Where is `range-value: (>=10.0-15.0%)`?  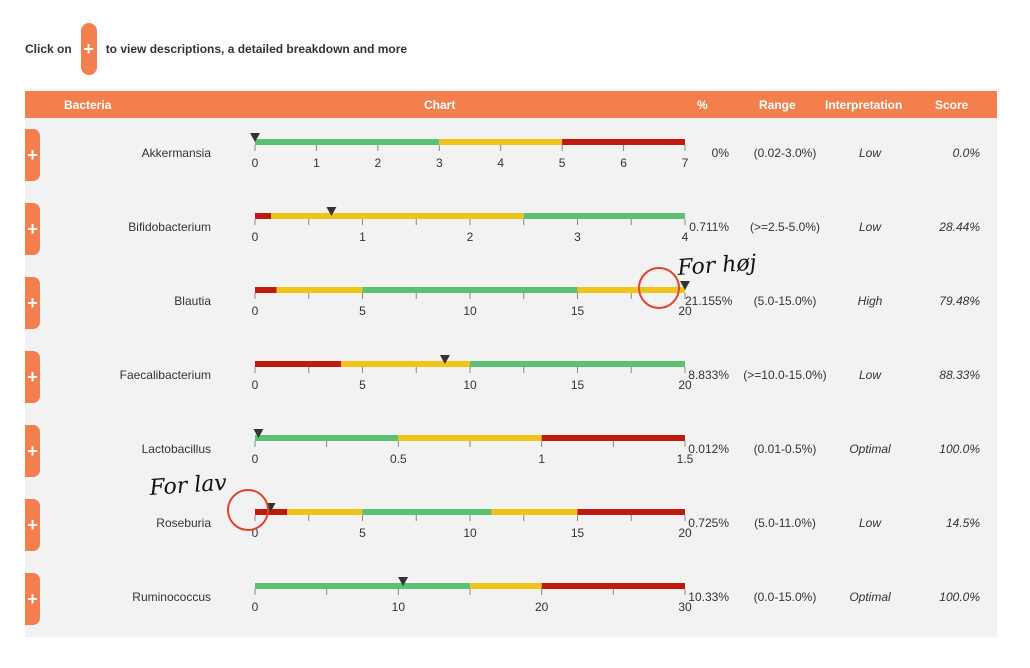 range-value: (>=10.0-15.0%) is located at coordinates (785, 375).